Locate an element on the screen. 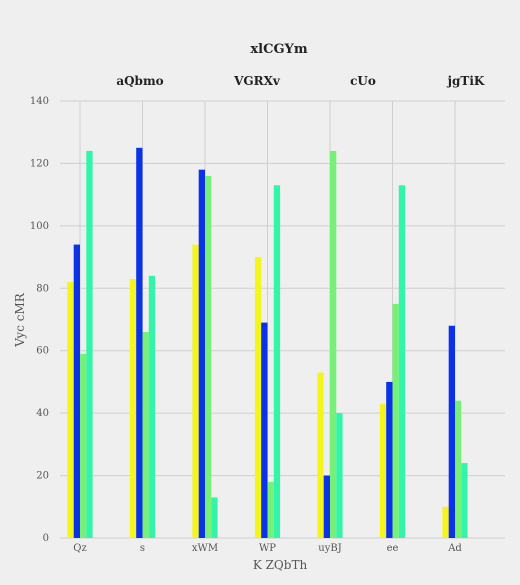 The height and width of the screenshot is (585, 520). bar-aQbmo-xWM is located at coordinates (195, 391).